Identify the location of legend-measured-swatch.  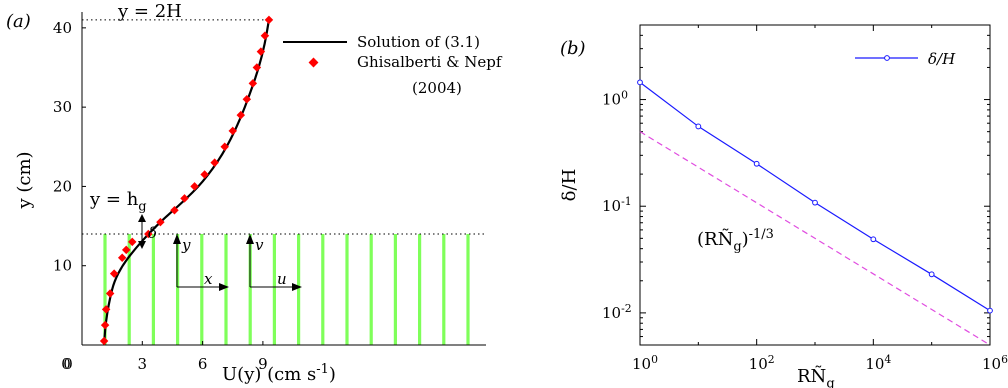
(313, 62).